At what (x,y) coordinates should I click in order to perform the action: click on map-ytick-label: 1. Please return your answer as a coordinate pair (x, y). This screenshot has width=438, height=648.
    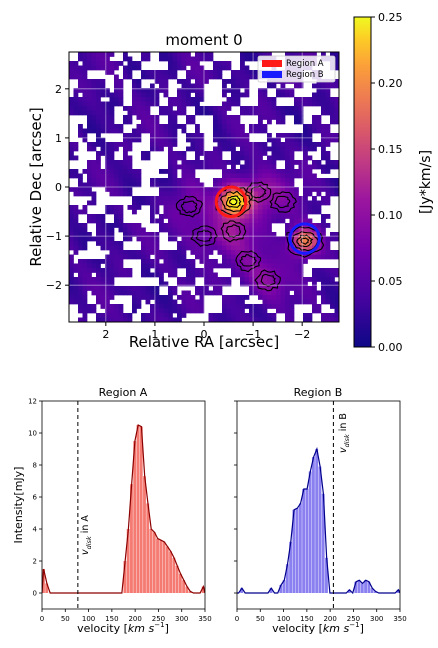
    Looking at the image, I should click on (58, 138).